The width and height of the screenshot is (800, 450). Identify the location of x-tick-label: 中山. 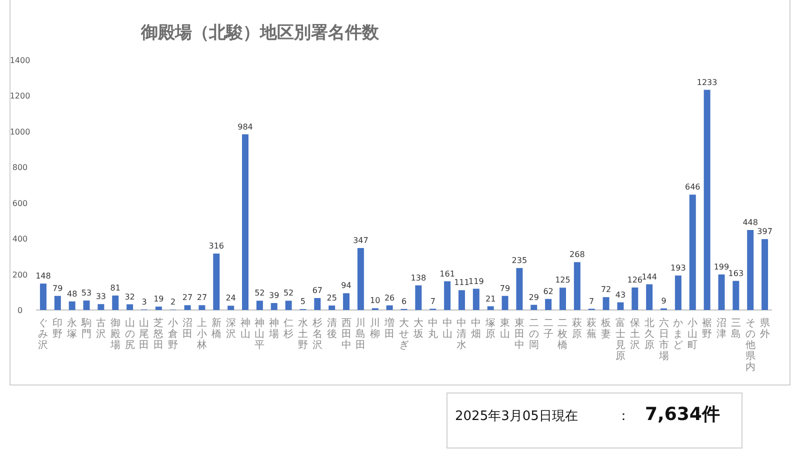
(447, 328).